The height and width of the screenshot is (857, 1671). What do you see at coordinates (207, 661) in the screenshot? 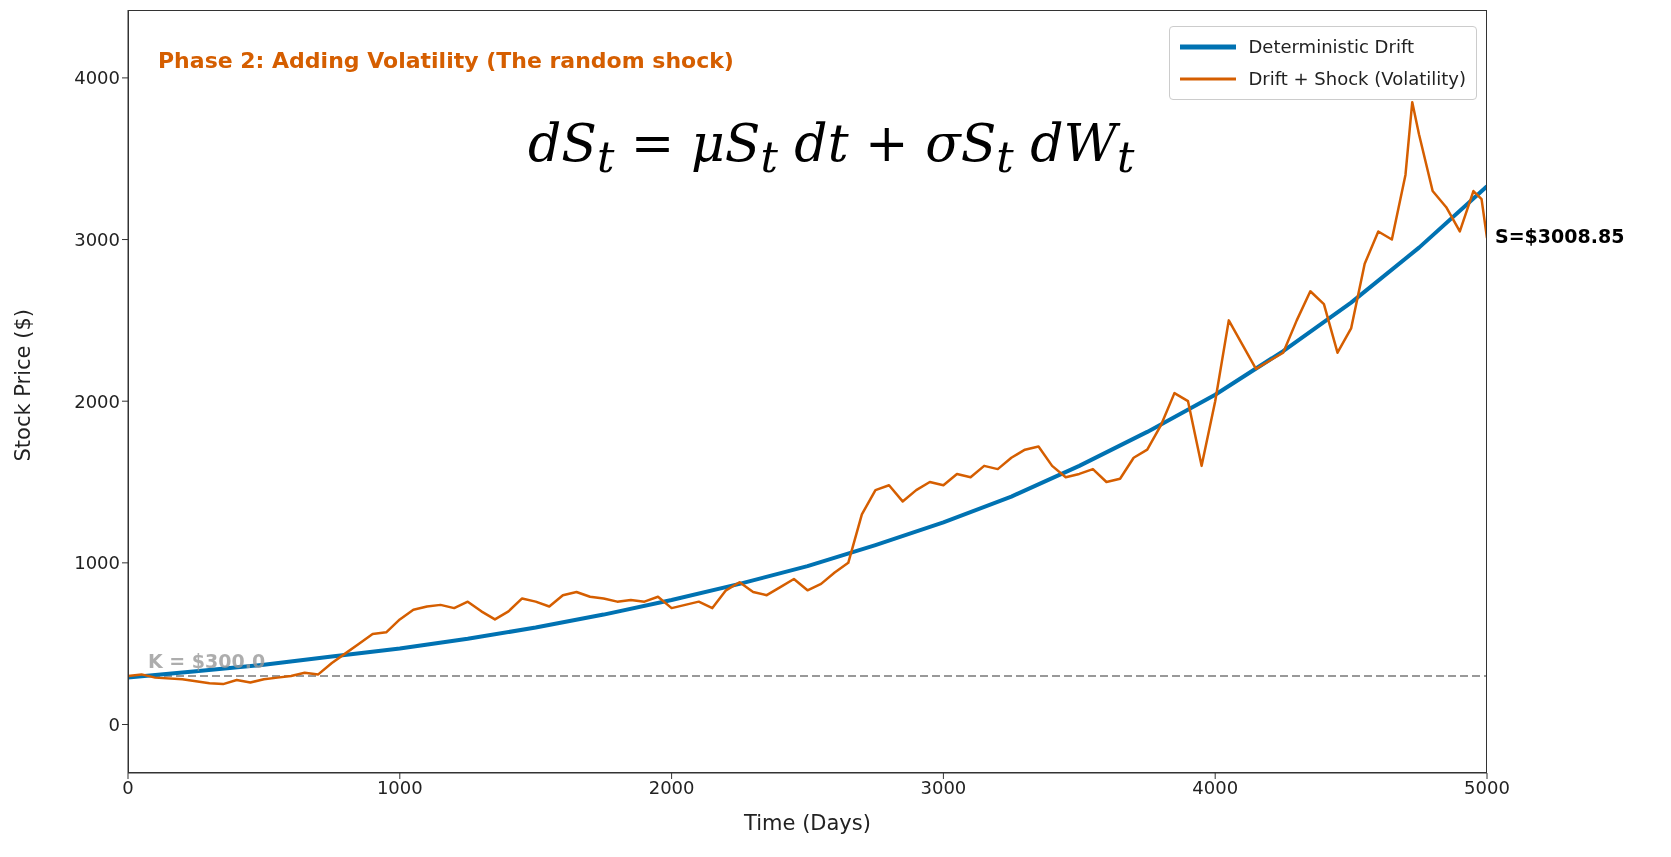
I see `ref-line-label: K = $300.0` at bounding box center [207, 661].